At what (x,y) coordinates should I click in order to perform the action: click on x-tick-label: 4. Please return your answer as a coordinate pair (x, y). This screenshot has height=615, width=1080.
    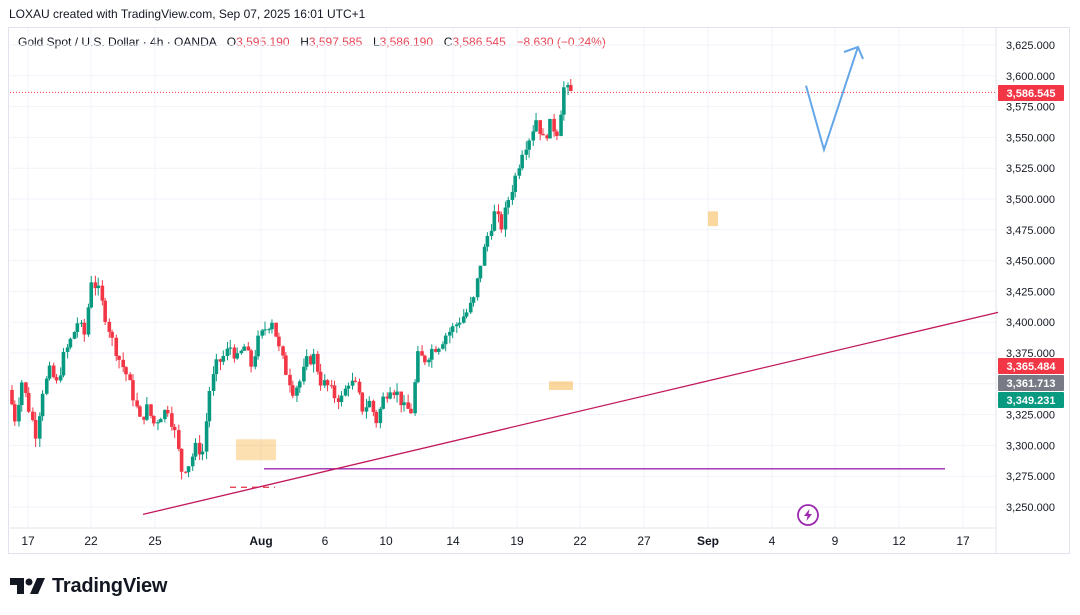
    Looking at the image, I should click on (772, 541).